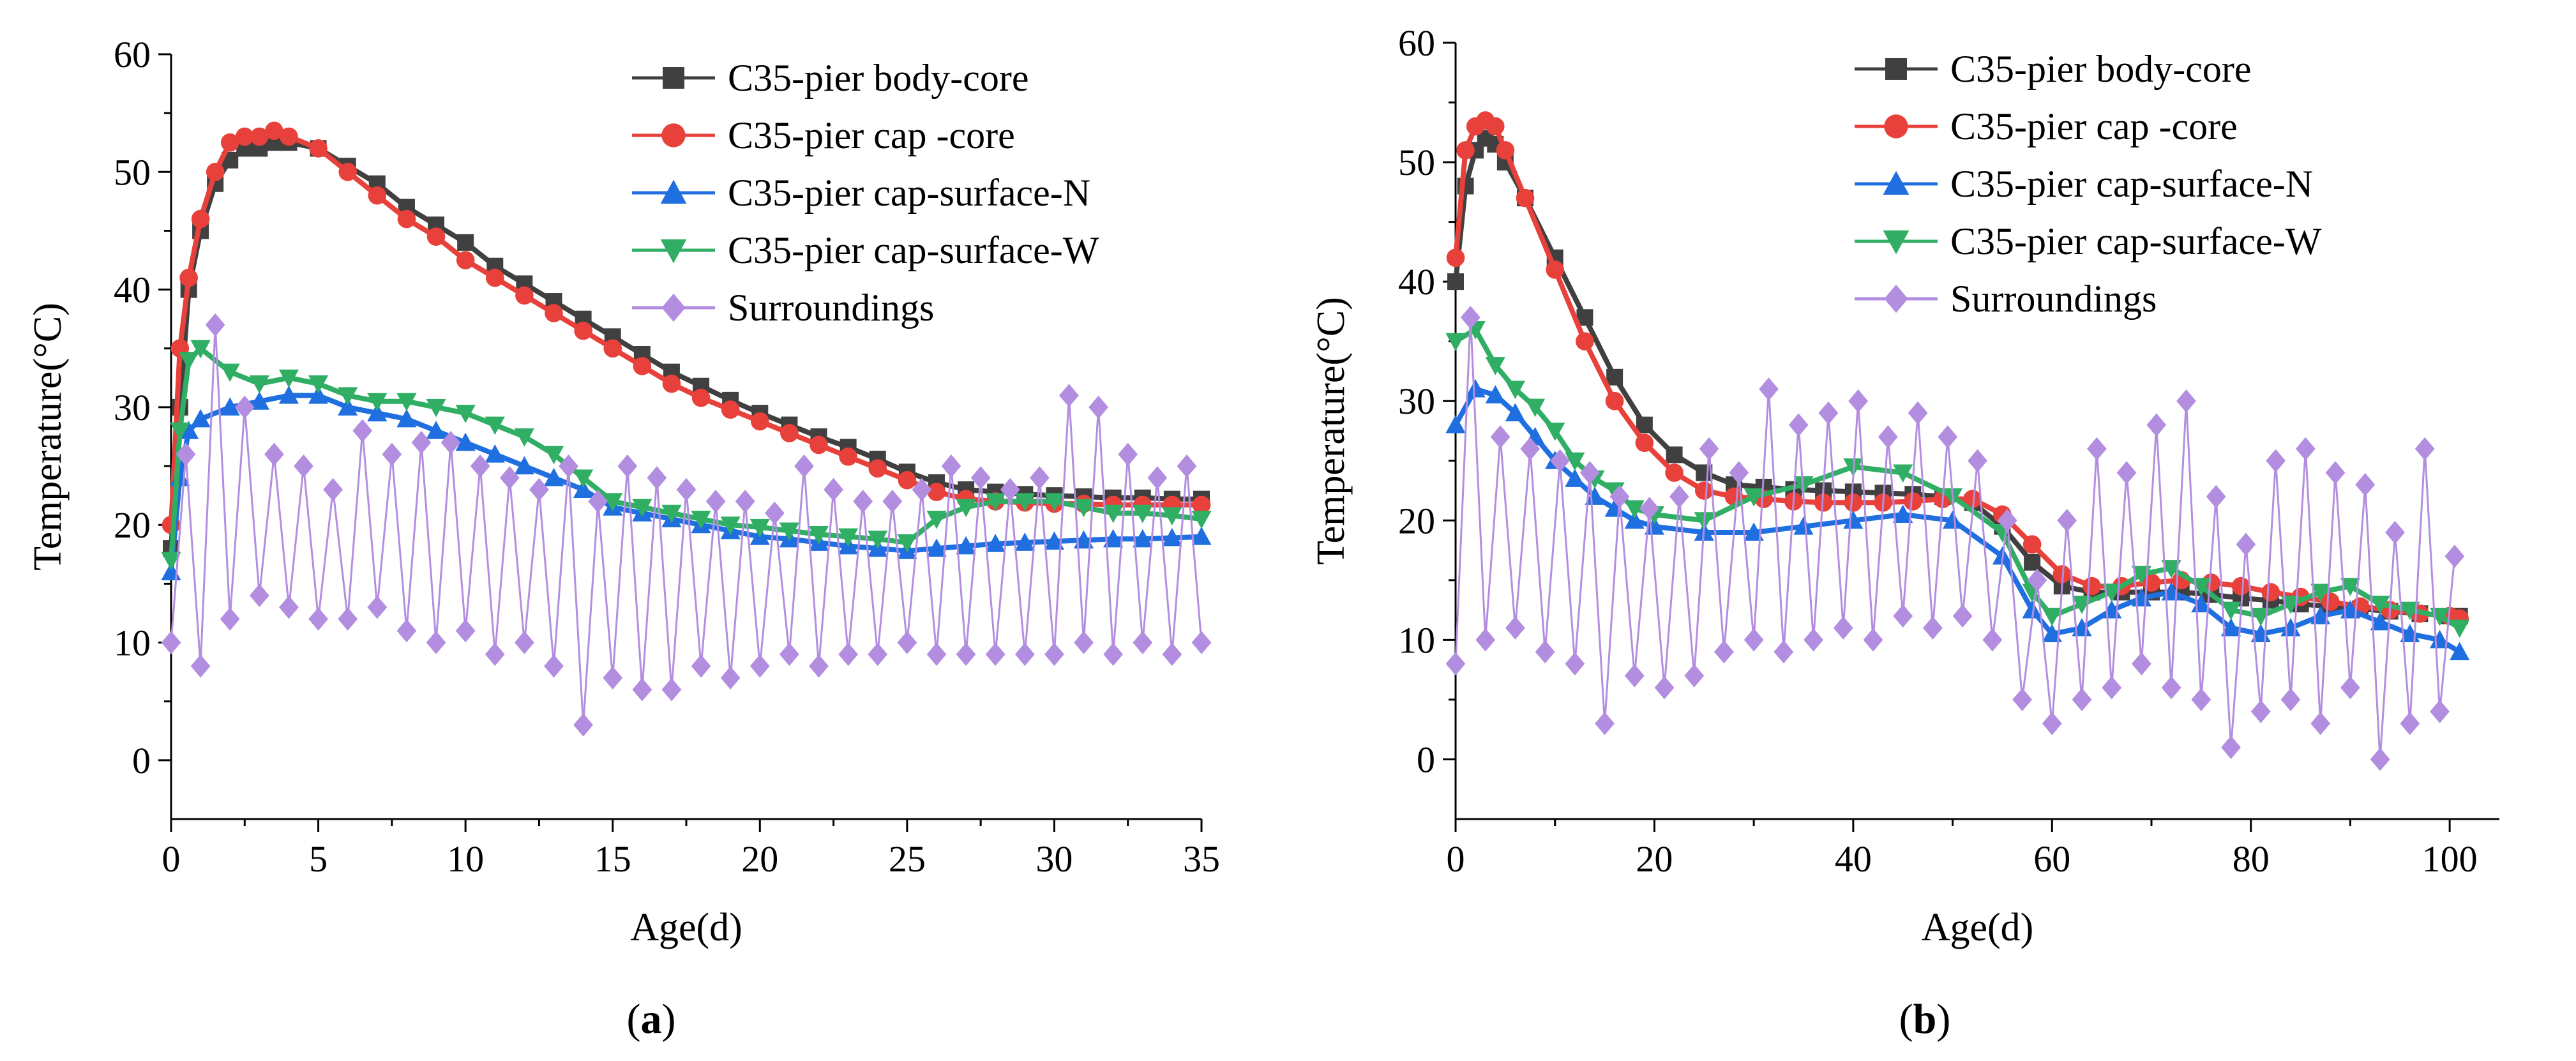 Image resolution: width=2576 pixels, height=1061 pixels. I want to click on legend-entry-a-2: C35-pier cap-surface-N, so click(909, 193).